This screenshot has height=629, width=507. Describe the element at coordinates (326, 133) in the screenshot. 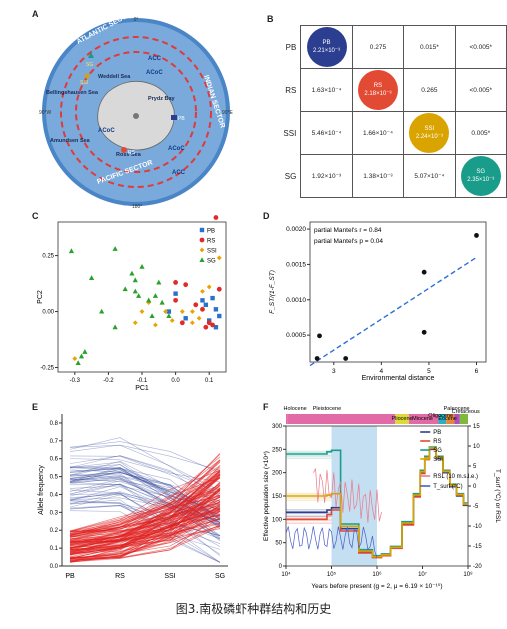

I see `matrix-cell: 5.46×10⁻⁴` at that location.